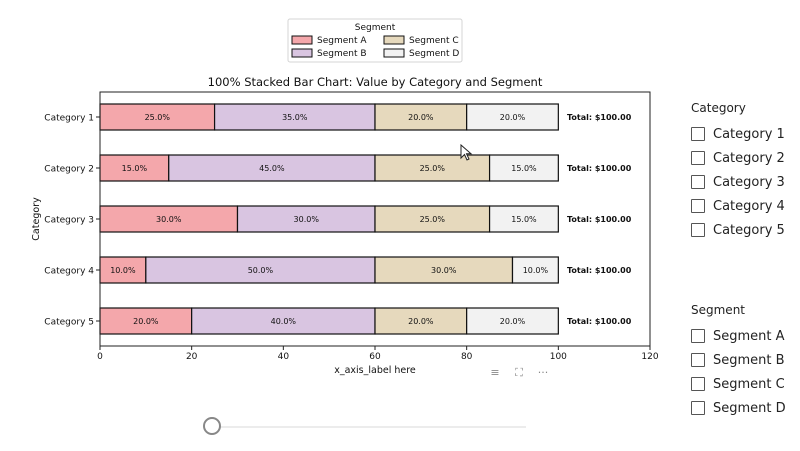 Image resolution: width=800 pixels, height=451 pixels. Describe the element at coordinates (375, 28) in the screenshot. I see `legend-title: Segment` at that location.